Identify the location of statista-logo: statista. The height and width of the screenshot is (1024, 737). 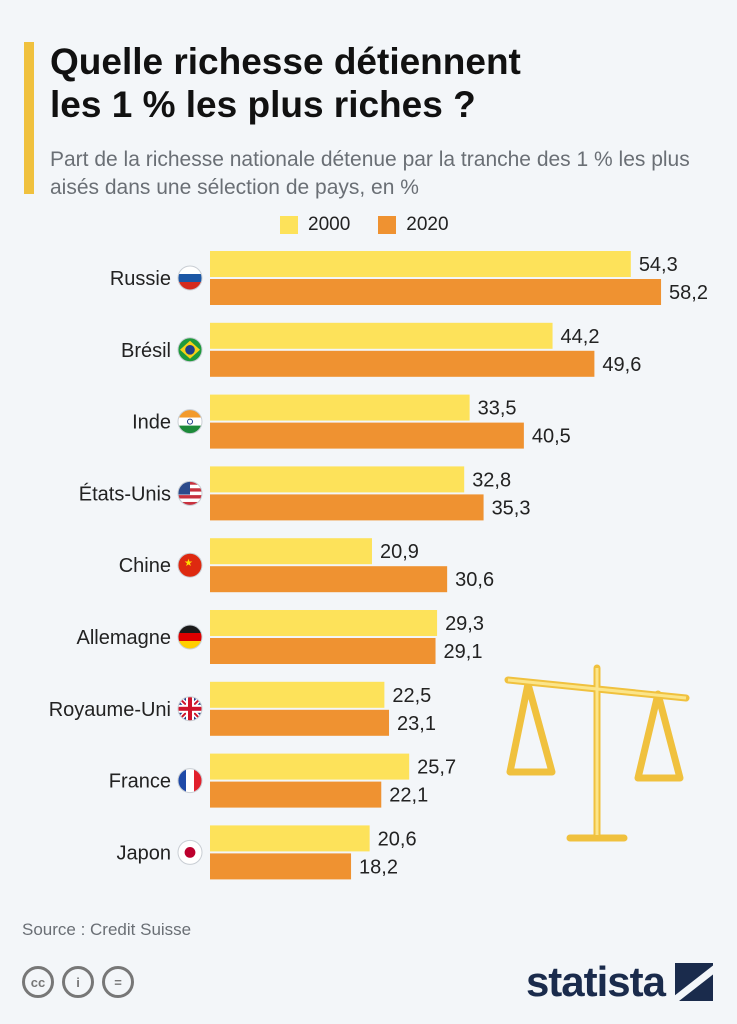
(619, 982).